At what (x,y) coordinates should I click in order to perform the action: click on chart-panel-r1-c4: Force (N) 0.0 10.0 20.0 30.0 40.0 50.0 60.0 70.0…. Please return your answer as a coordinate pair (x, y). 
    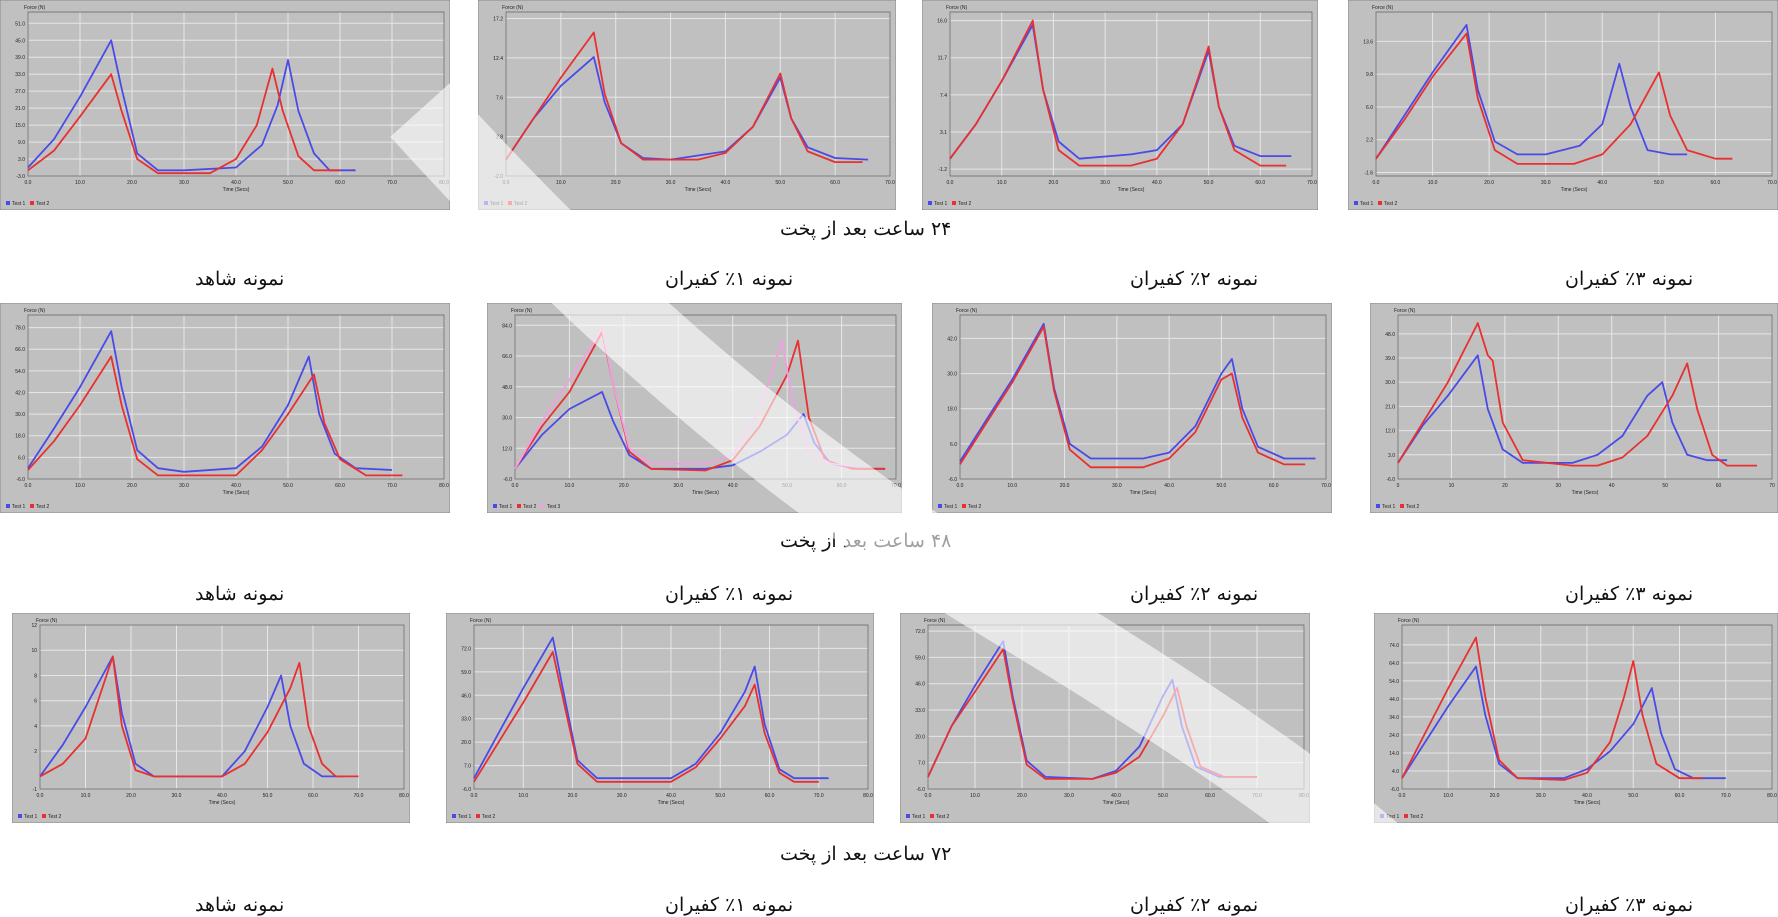
    Looking at the image, I should click on (1563, 105).